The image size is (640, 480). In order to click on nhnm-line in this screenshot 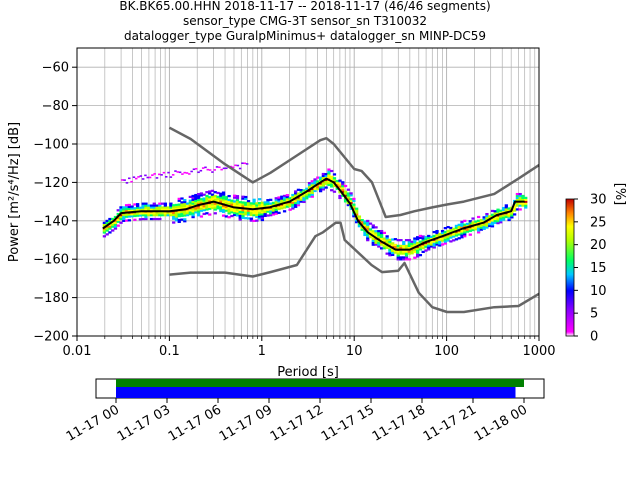, I will do `click(354, 172)`.